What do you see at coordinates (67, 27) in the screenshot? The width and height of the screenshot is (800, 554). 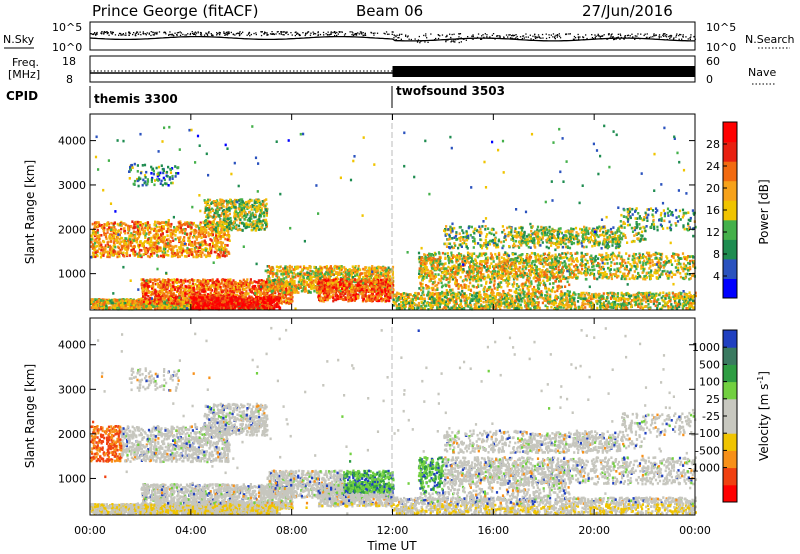 I see `noise-tick-top-left: 10^5` at bounding box center [67, 27].